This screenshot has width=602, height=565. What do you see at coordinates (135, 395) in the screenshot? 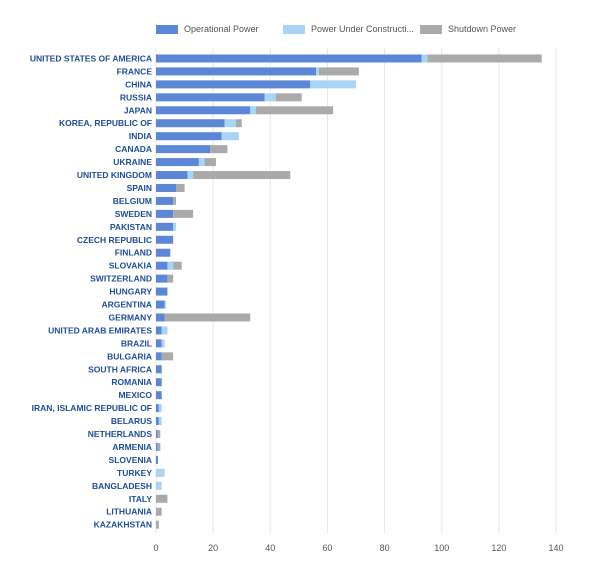
I see `category-label: MEXICO` at bounding box center [135, 395].